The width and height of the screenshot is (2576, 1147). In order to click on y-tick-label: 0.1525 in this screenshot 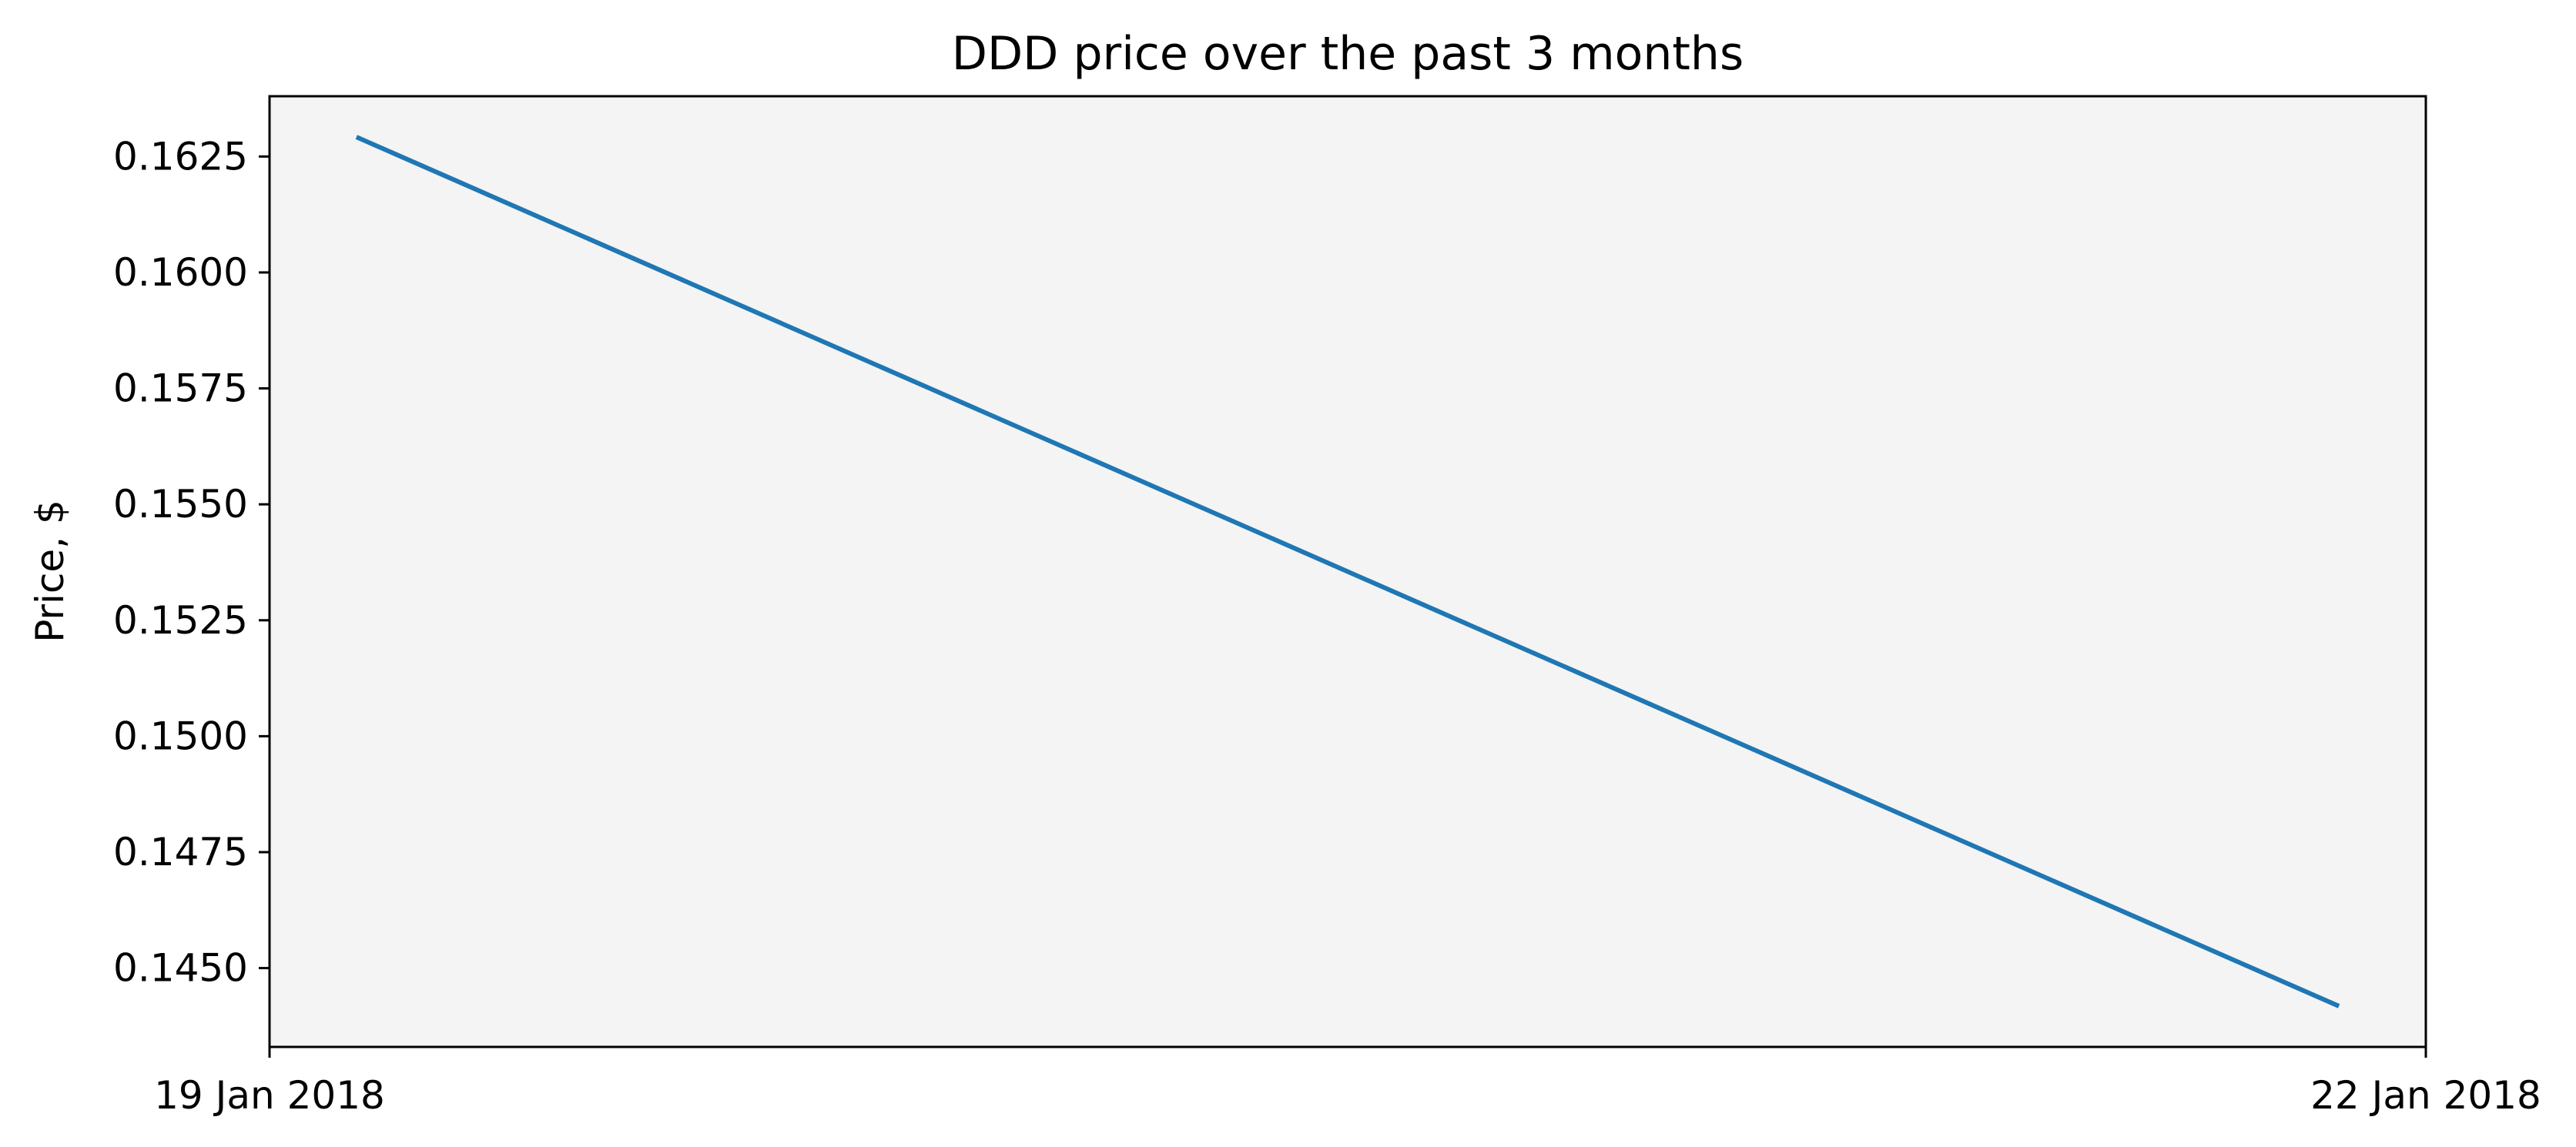, I will do `click(180, 620)`.